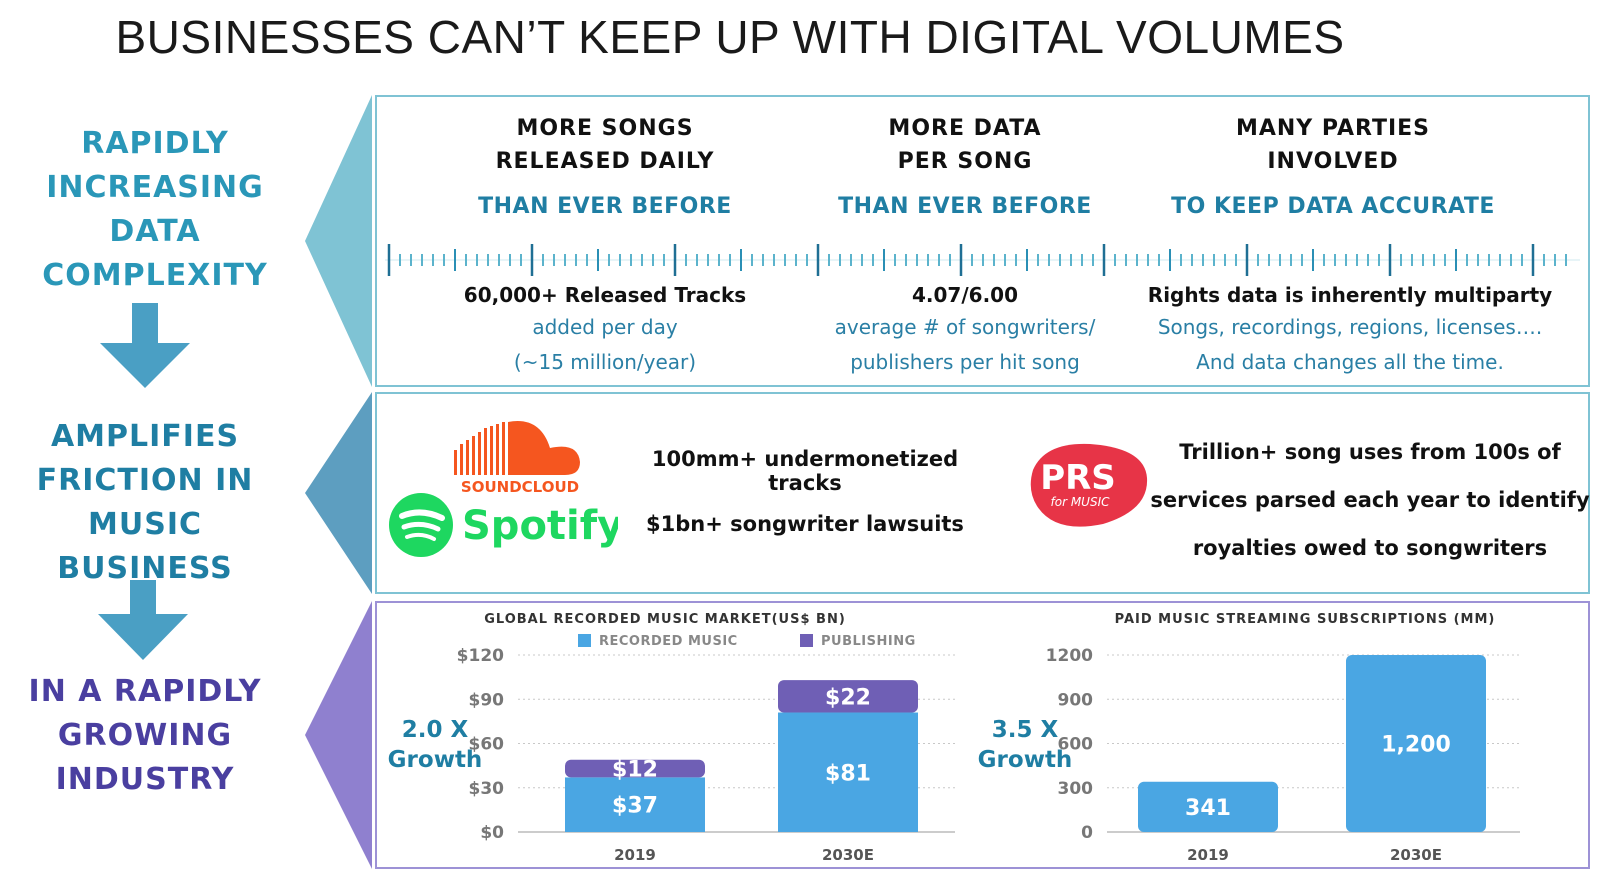  What do you see at coordinates (338, 493) in the screenshot?
I see `chevron-friction` at bounding box center [338, 493].